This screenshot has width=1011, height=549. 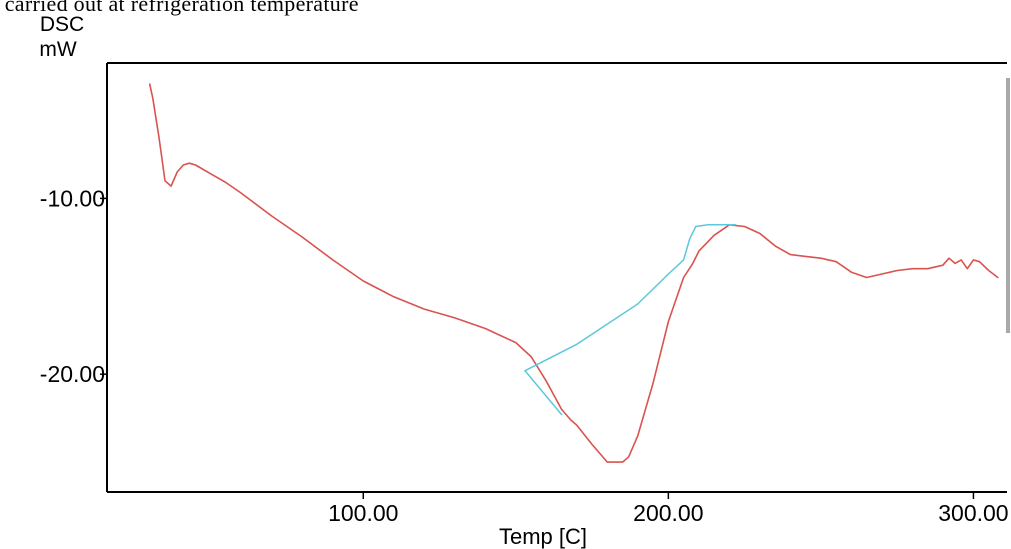 What do you see at coordinates (72, 374) in the screenshot?
I see `y-tick-label: -20.00` at bounding box center [72, 374].